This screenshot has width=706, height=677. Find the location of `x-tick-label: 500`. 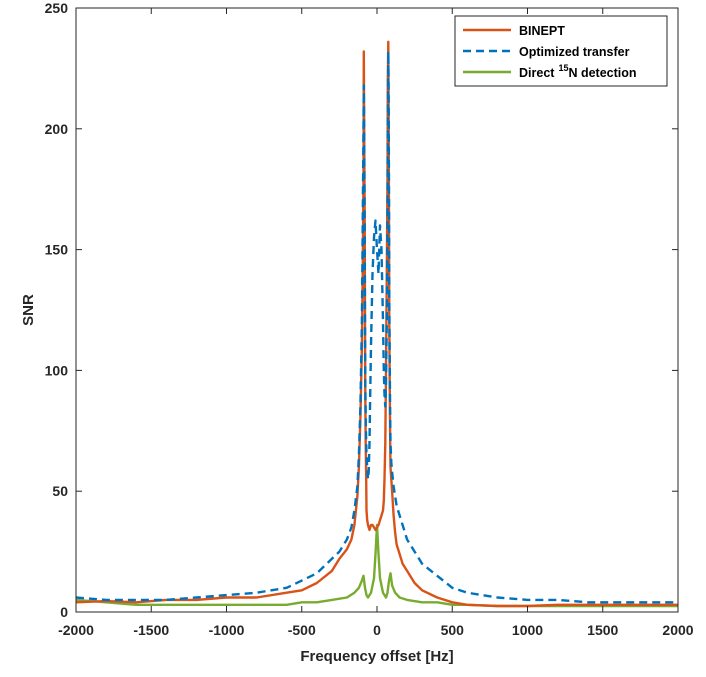

x-tick-label: 500 is located at coordinates (453, 630).